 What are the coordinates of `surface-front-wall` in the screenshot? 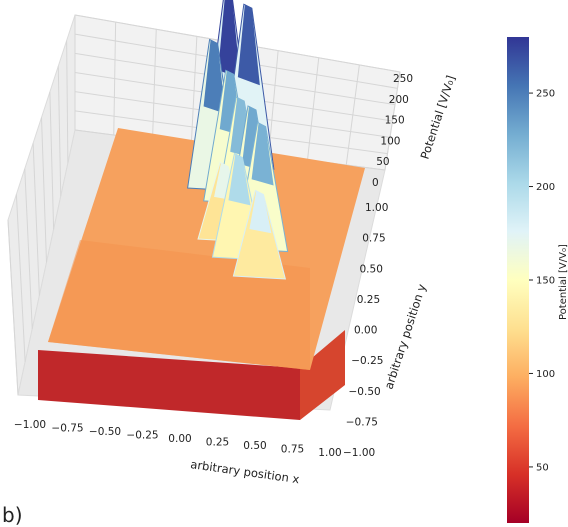 It's located at (169, 385).